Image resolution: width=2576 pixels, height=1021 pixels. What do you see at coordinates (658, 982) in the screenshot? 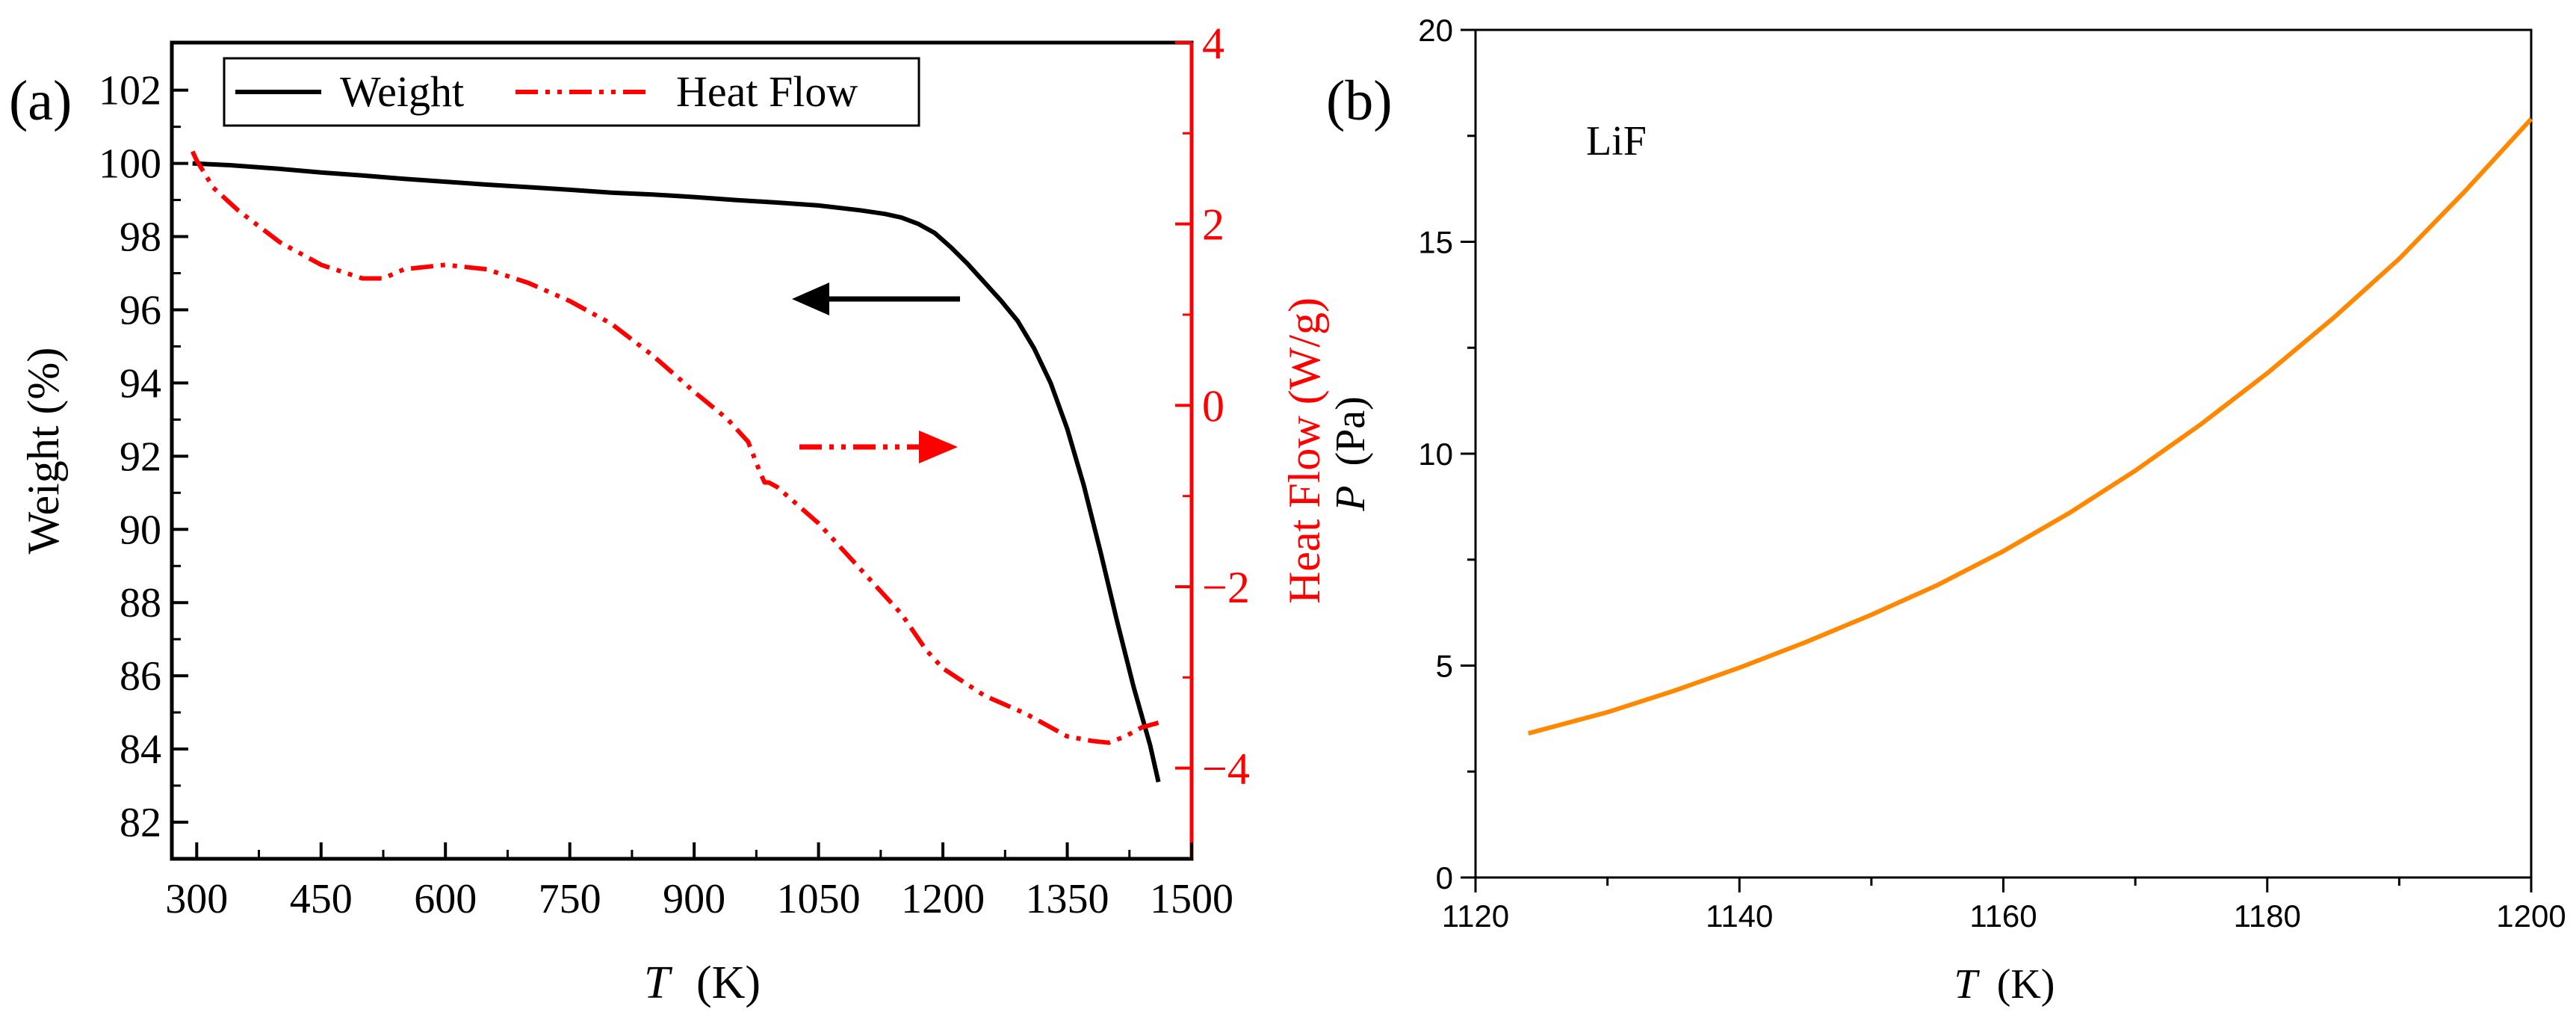
I see `panel-a-x-axis-symbol: T` at bounding box center [658, 982].